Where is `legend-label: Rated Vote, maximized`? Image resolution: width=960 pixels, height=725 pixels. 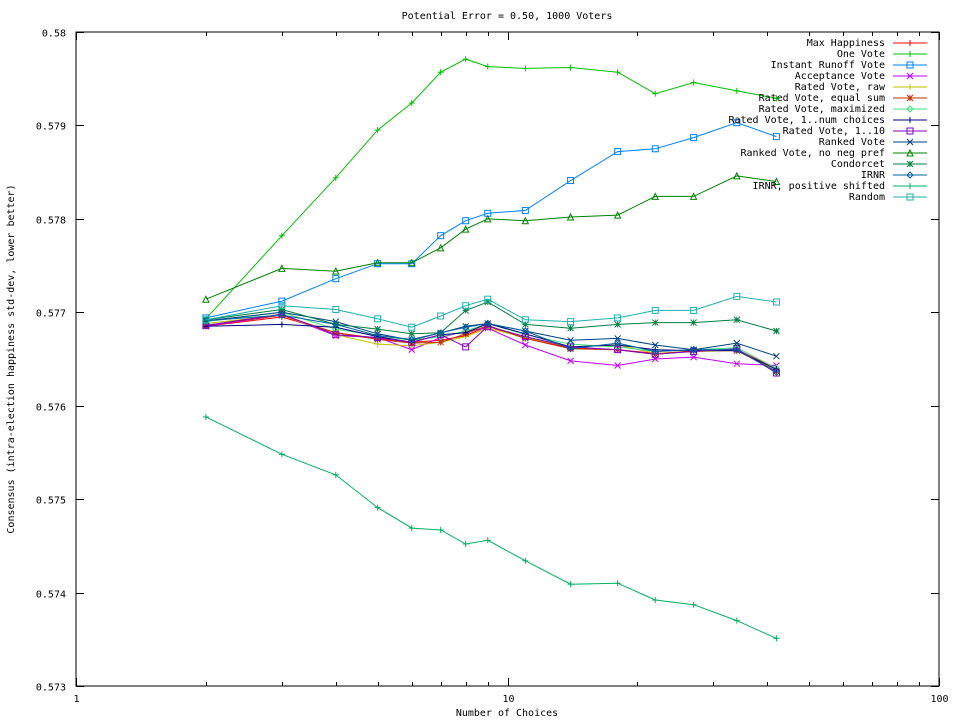
legend-label: Rated Vote, maximized is located at coordinates (822, 109).